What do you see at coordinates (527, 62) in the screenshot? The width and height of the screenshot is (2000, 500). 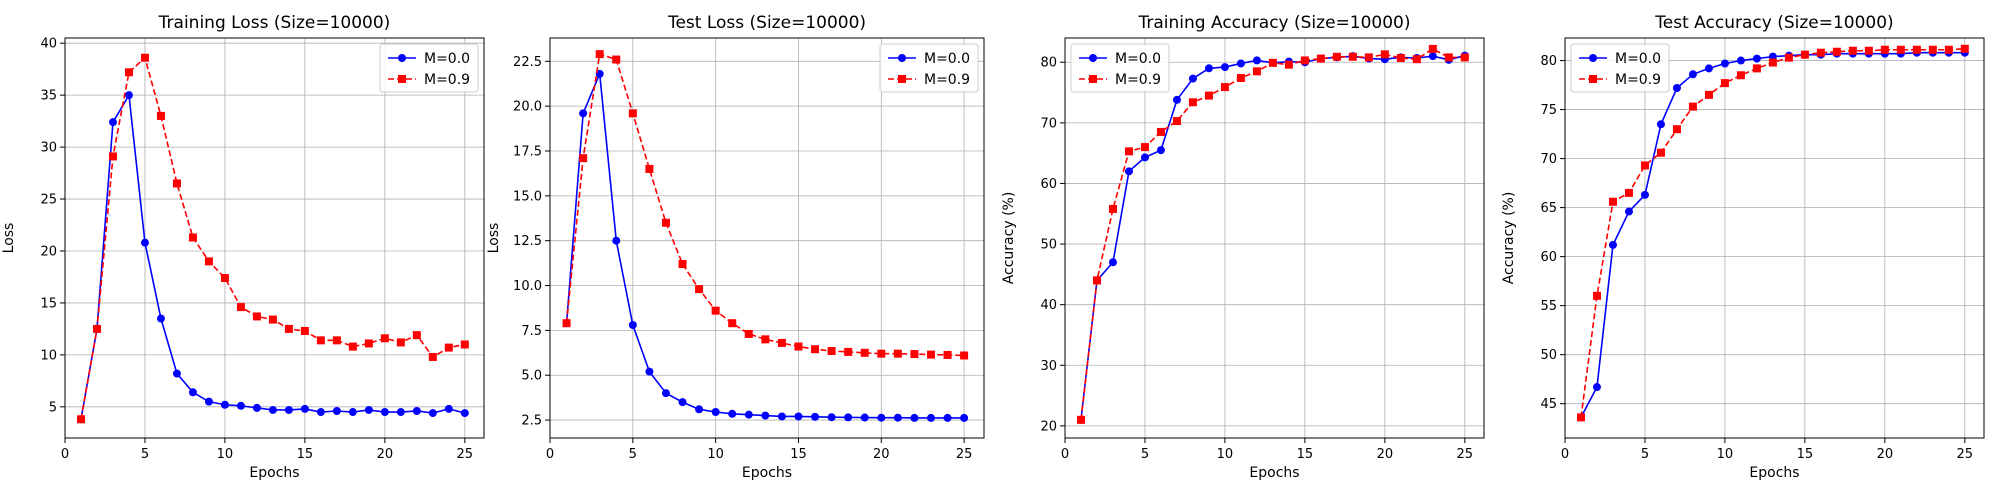 I see `y-tick-label: 22.5` at bounding box center [527, 62].